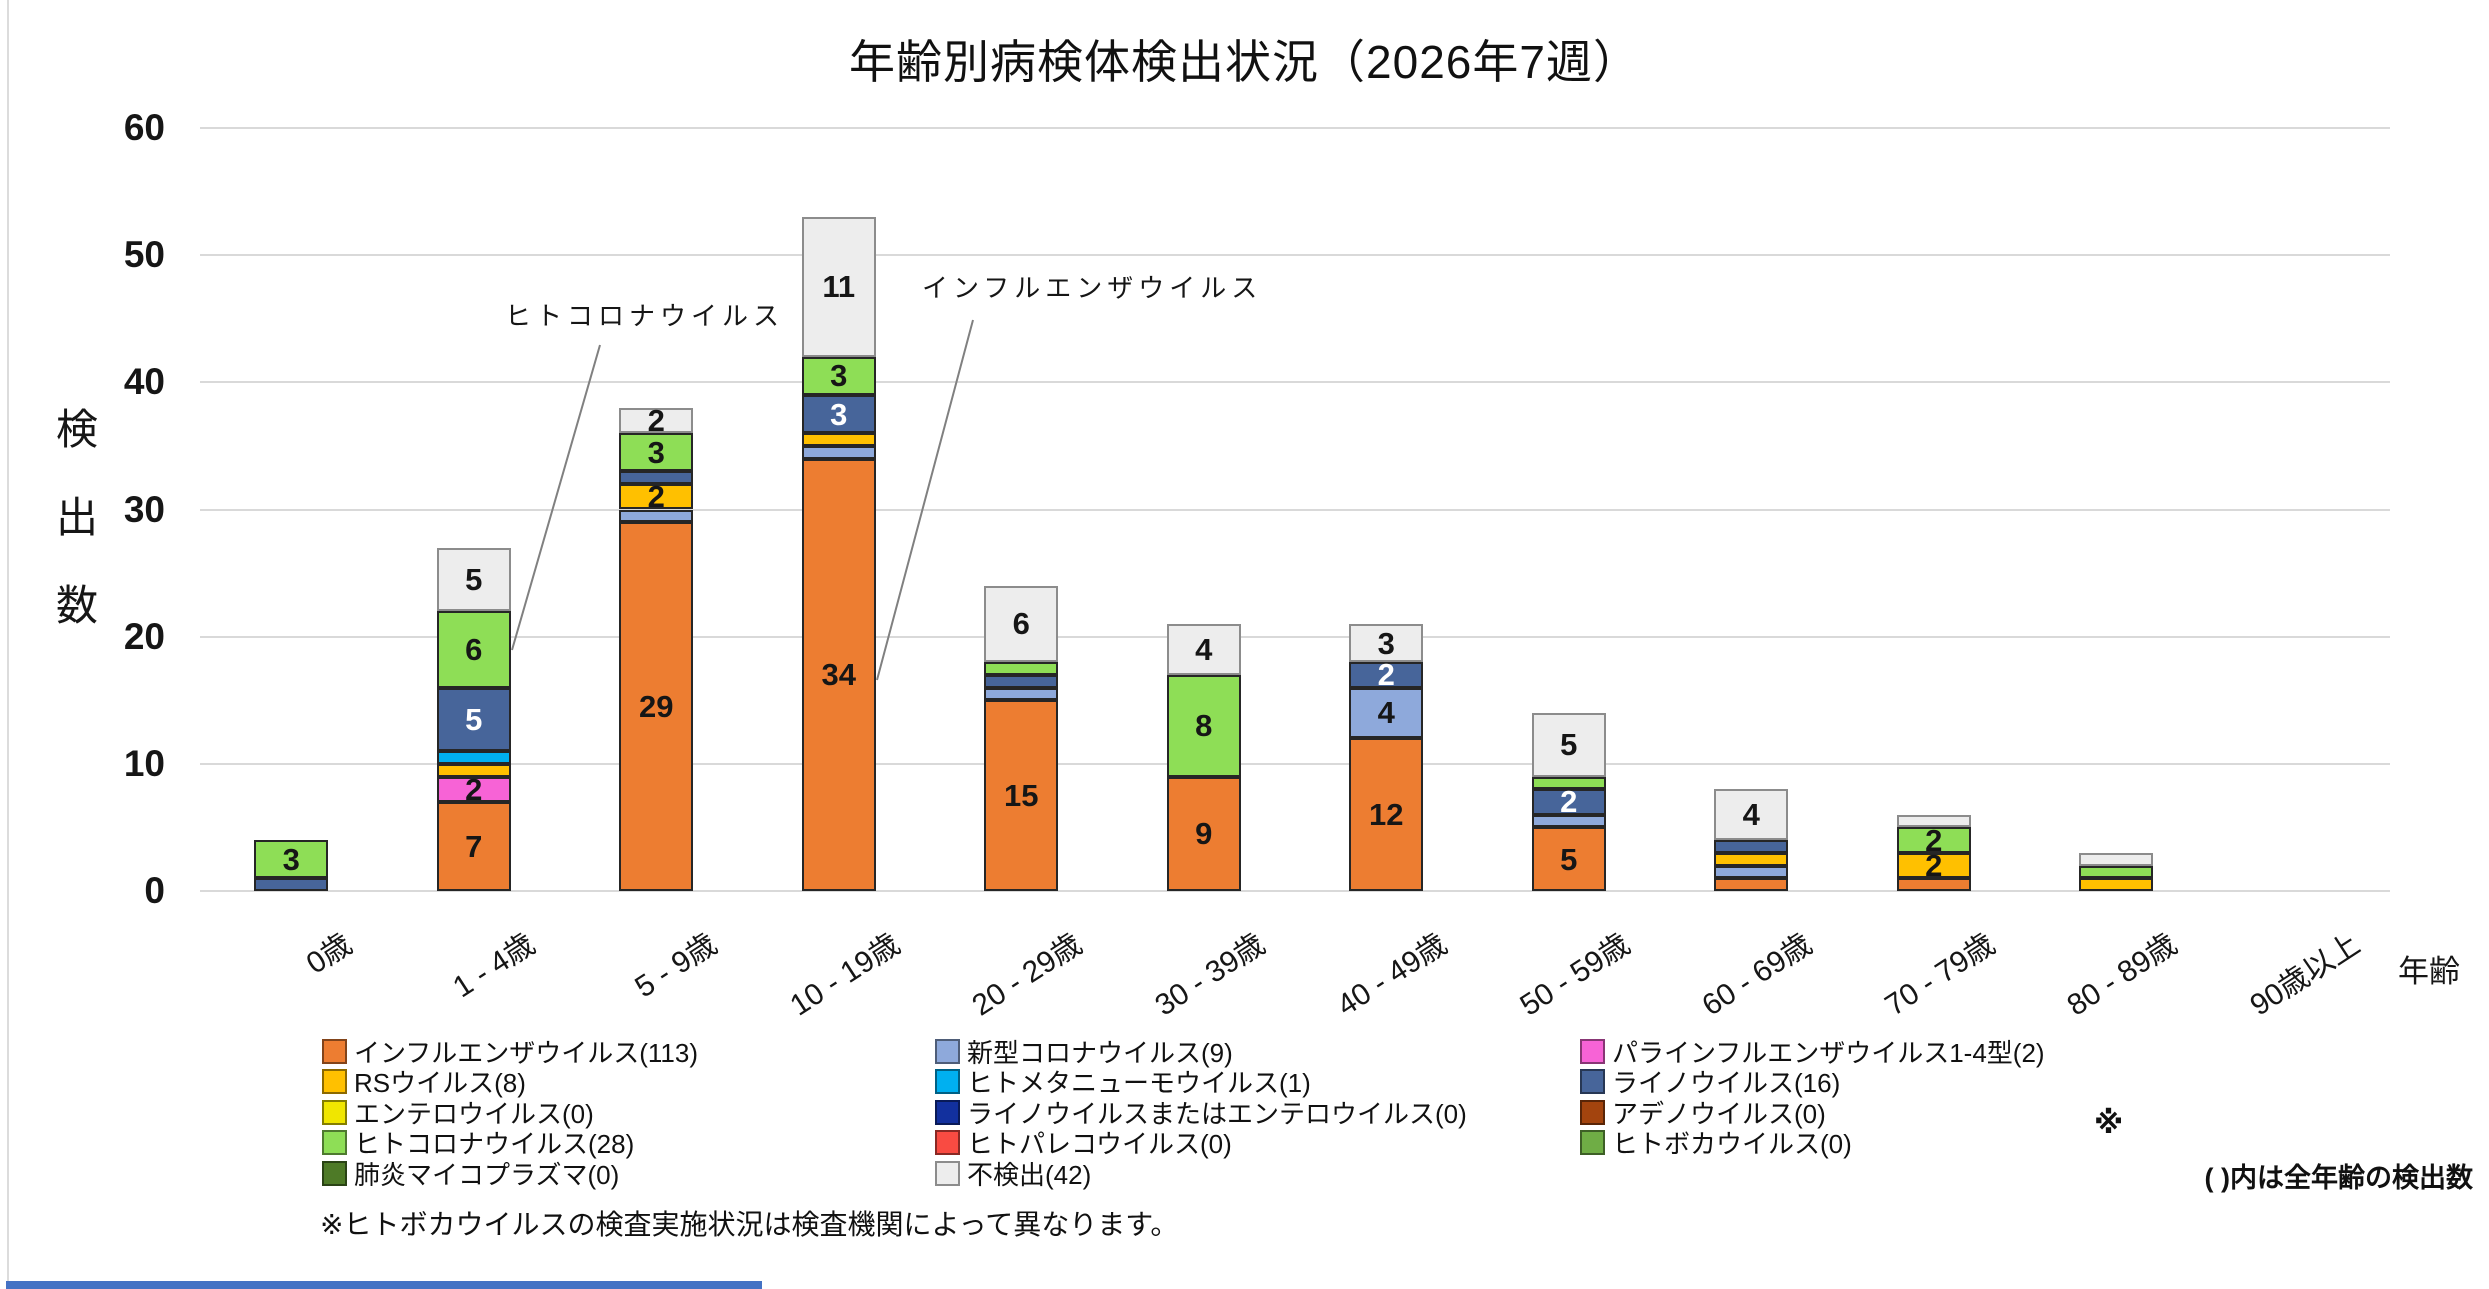 The width and height of the screenshot is (2489, 1289). Describe the element at coordinates (329, 954) in the screenshot. I see `x-category-label-0: 0歳` at that location.